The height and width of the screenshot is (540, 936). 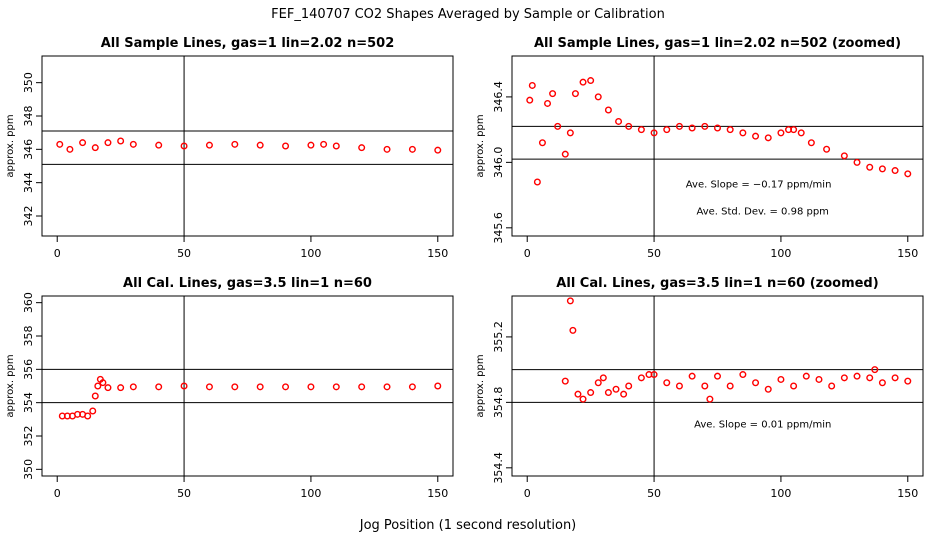 I want to click on y-tick-label: 342, so click(x=28, y=216).